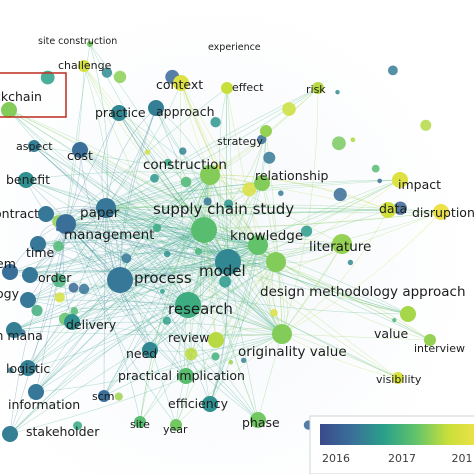 The image size is (474, 474). What do you see at coordinates (163, 278) in the screenshot?
I see `term-label-process: process` at bounding box center [163, 278].